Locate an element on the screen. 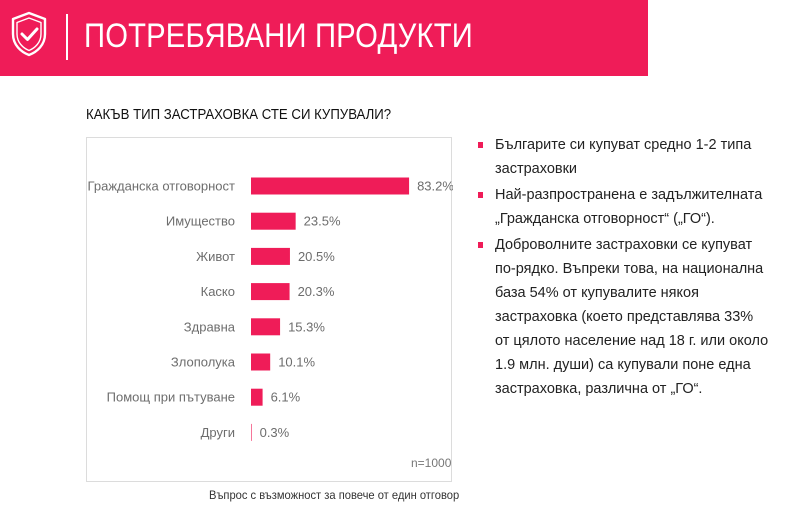 The image size is (790, 521). value-label: 10.1% is located at coordinates (296, 362).